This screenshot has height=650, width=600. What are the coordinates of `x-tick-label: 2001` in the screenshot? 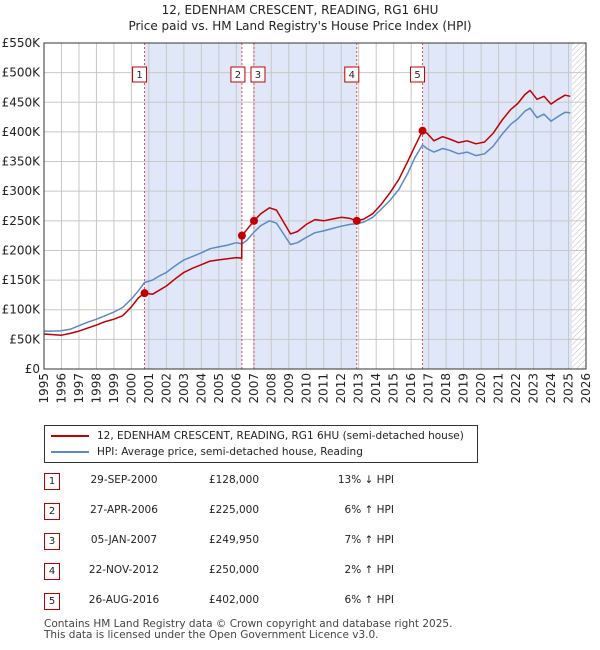 It's located at (149, 388).